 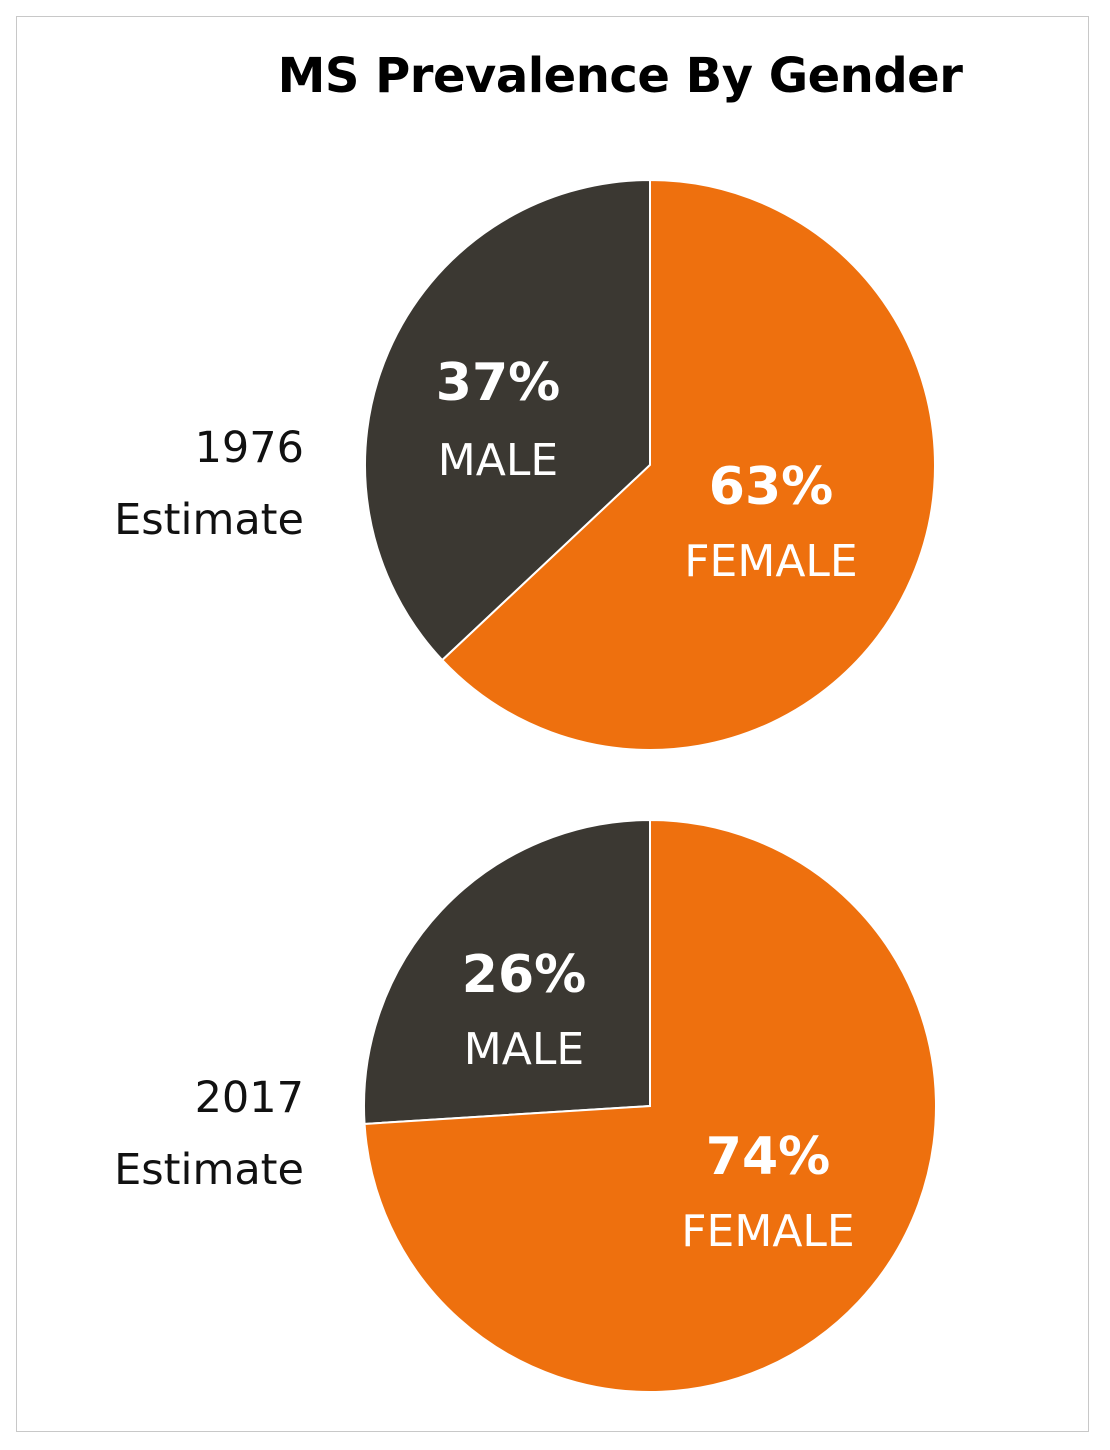 I want to click on pie-1976-label: 1976 Estimate, so click(x=174, y=484).